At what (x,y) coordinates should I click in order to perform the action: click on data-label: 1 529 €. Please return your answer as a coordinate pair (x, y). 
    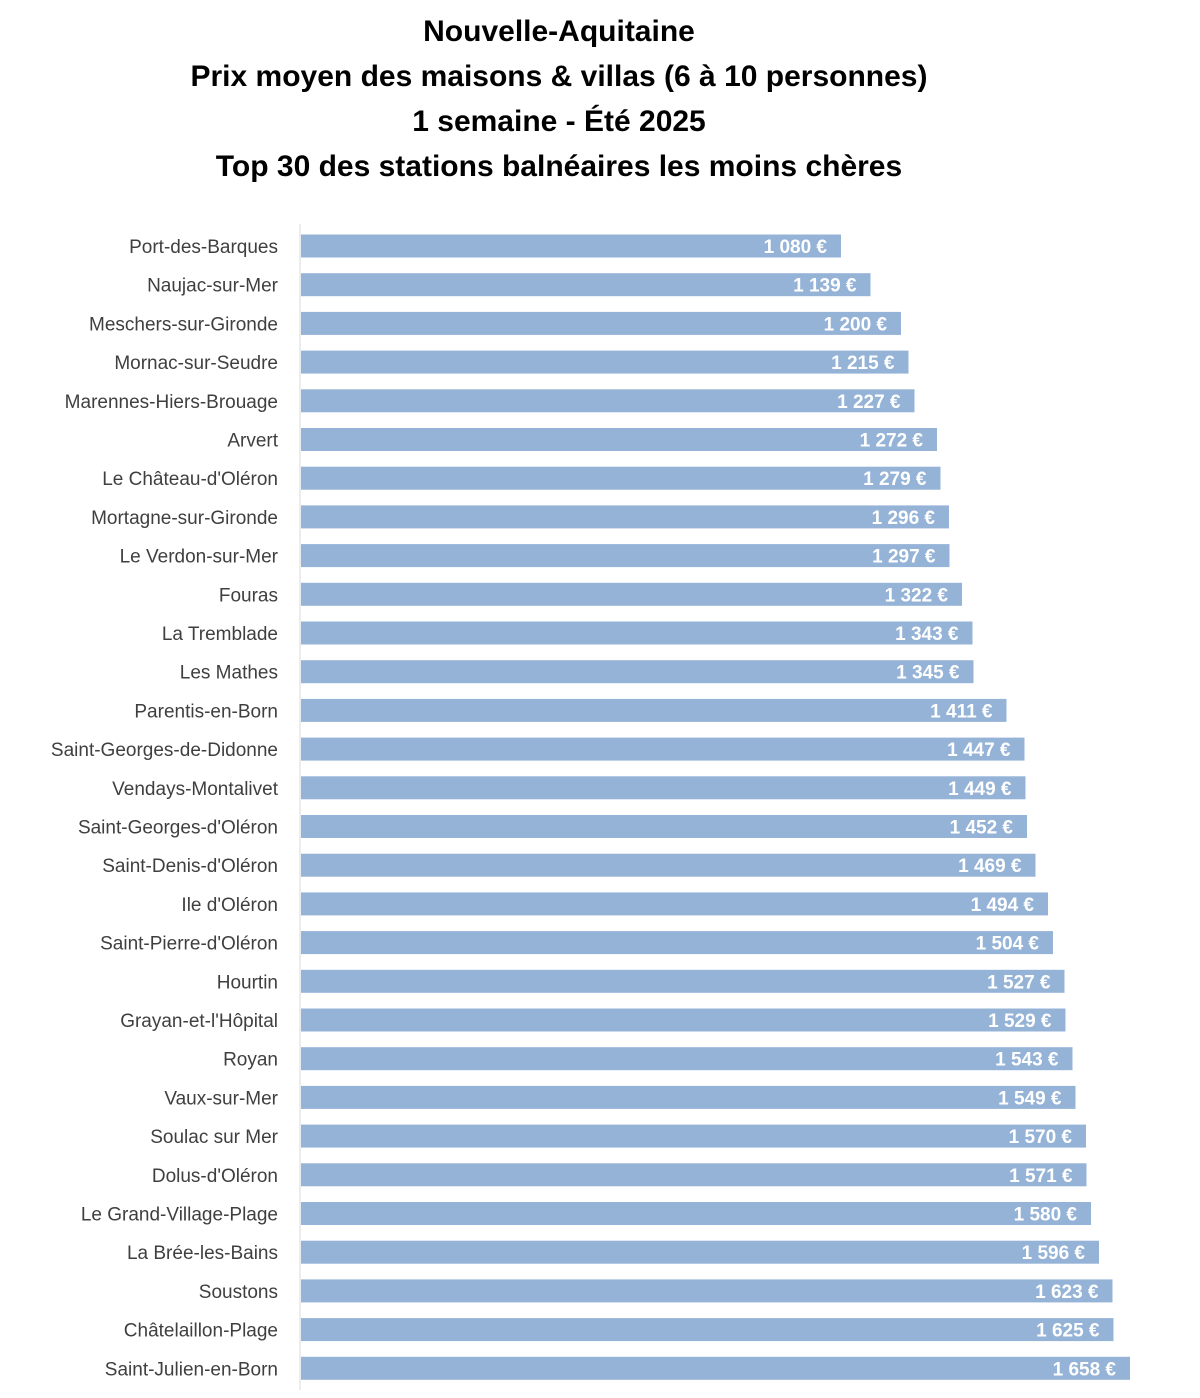
    Looking at the image, I should click on (1020, 1021).